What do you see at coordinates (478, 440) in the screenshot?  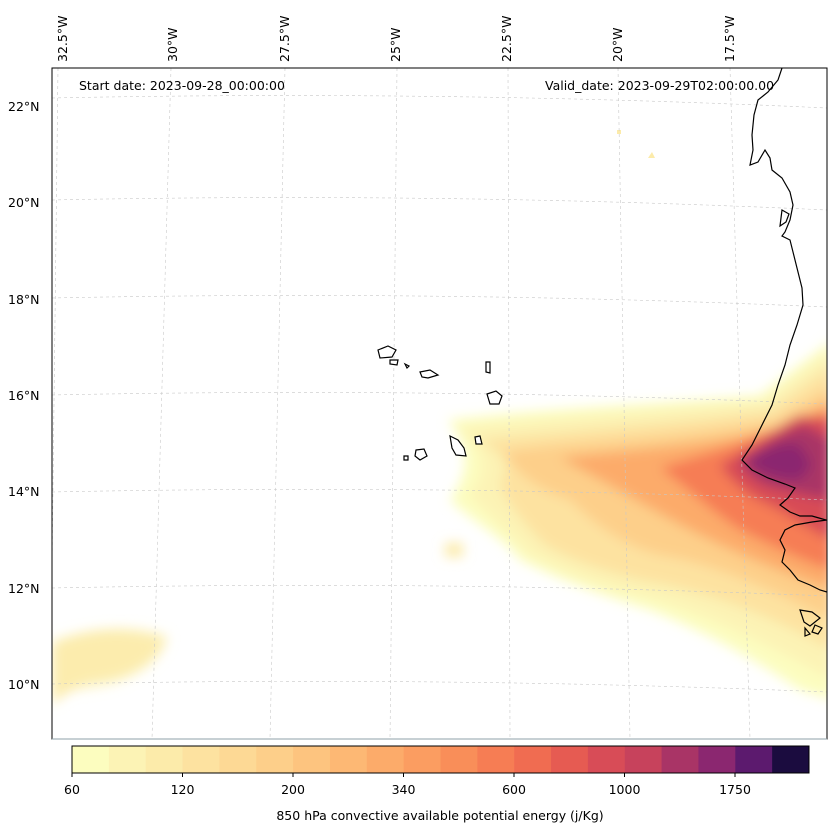 I see `island-maio` at bounding box center [478, 440].